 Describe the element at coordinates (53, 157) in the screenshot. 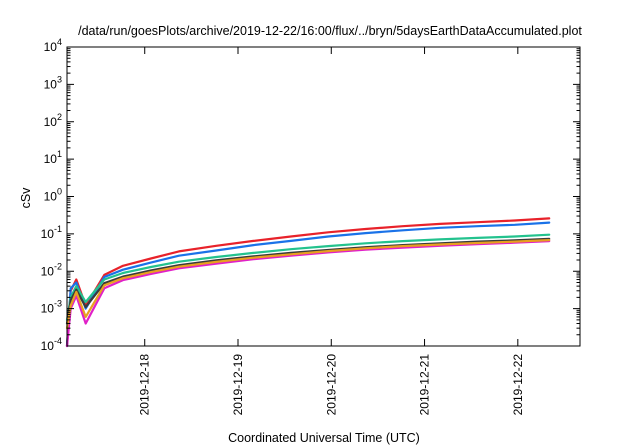

I see `y-tick-label: 10¹` at that location.